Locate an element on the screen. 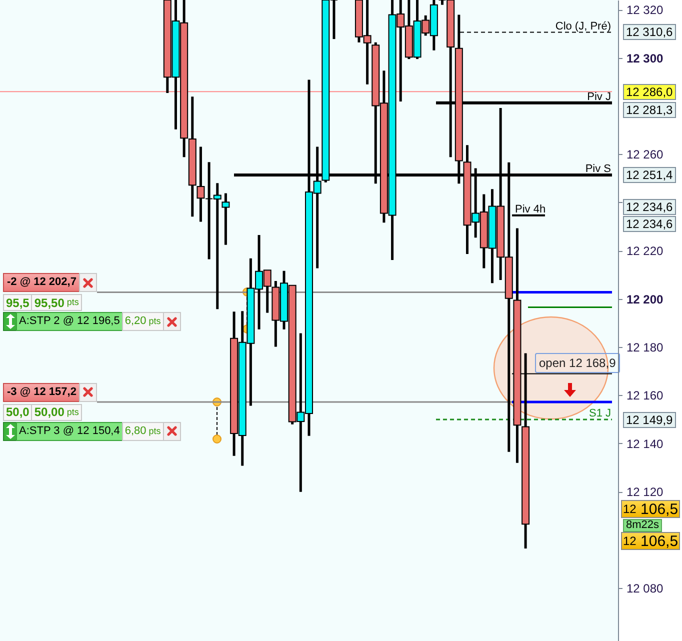  ref-line-label: Piv 4h is located at coordinates (530, 209).